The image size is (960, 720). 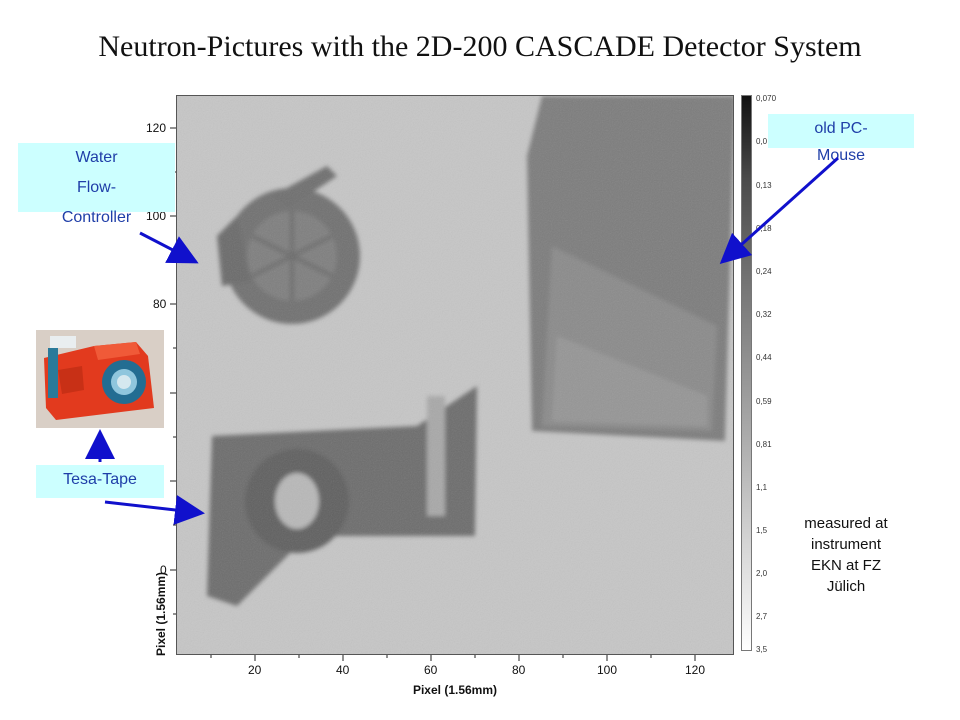 What do you see at coordinates (100, 379) in the screenshot?
I see `tesa-tape-photo` at bounding box center [100, 379].